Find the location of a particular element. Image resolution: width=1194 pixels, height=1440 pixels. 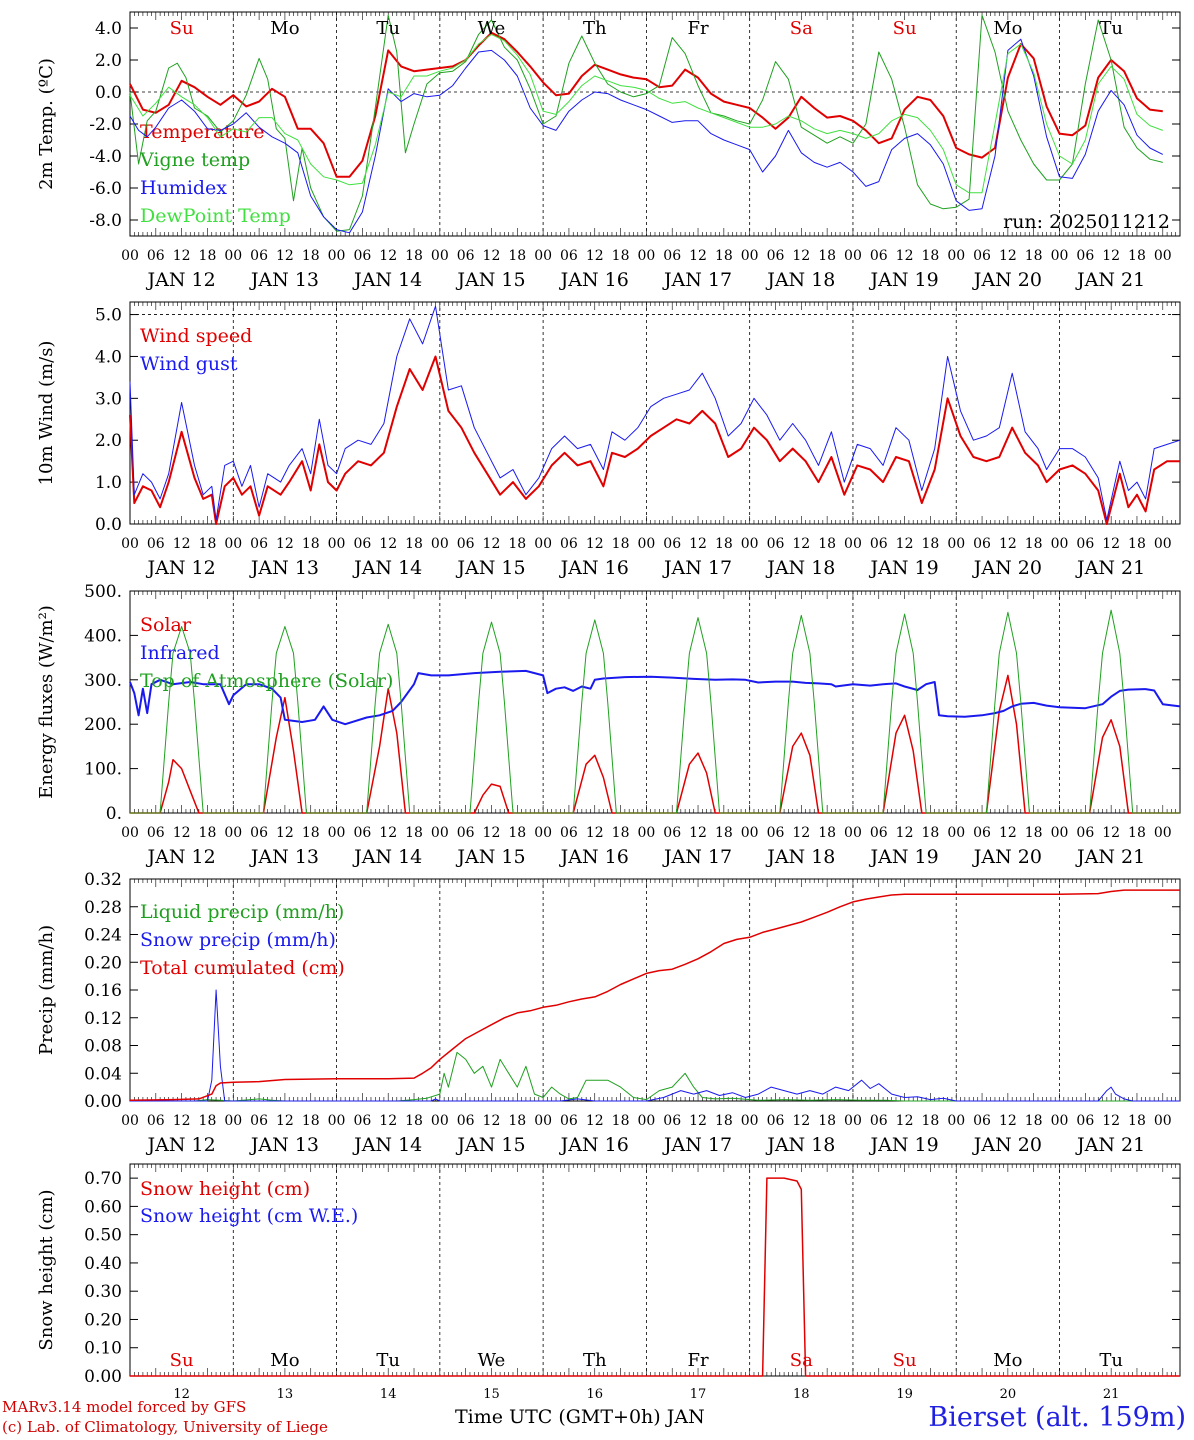

day-number-label: 15 is located at coordinates (491, 1394).